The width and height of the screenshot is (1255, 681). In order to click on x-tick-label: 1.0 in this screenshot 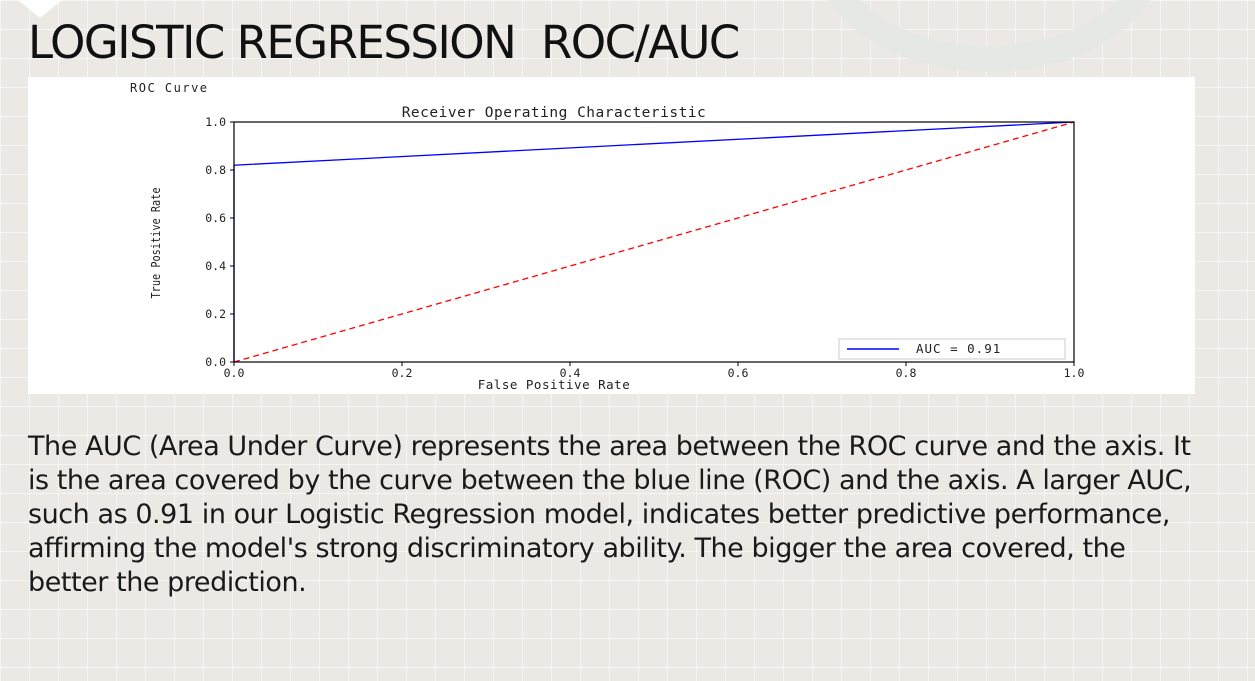, I will do `click(1074, 373)`.